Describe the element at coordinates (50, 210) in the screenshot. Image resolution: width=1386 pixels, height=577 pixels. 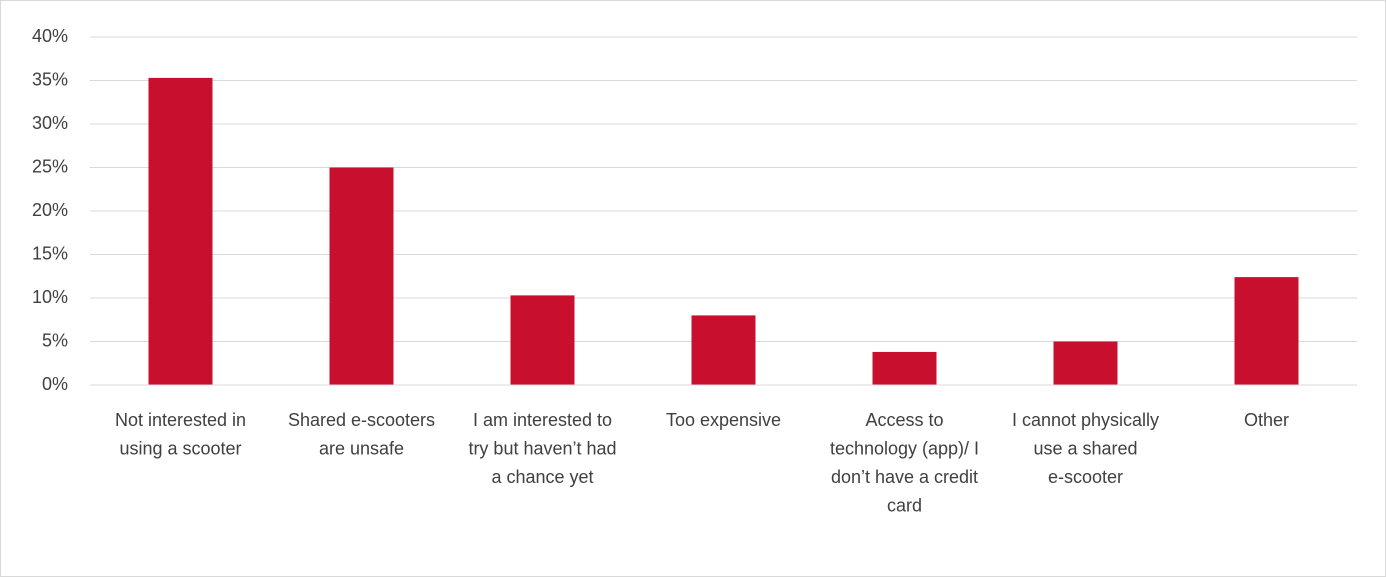
I see `y-tick-label: 20%` at that location.